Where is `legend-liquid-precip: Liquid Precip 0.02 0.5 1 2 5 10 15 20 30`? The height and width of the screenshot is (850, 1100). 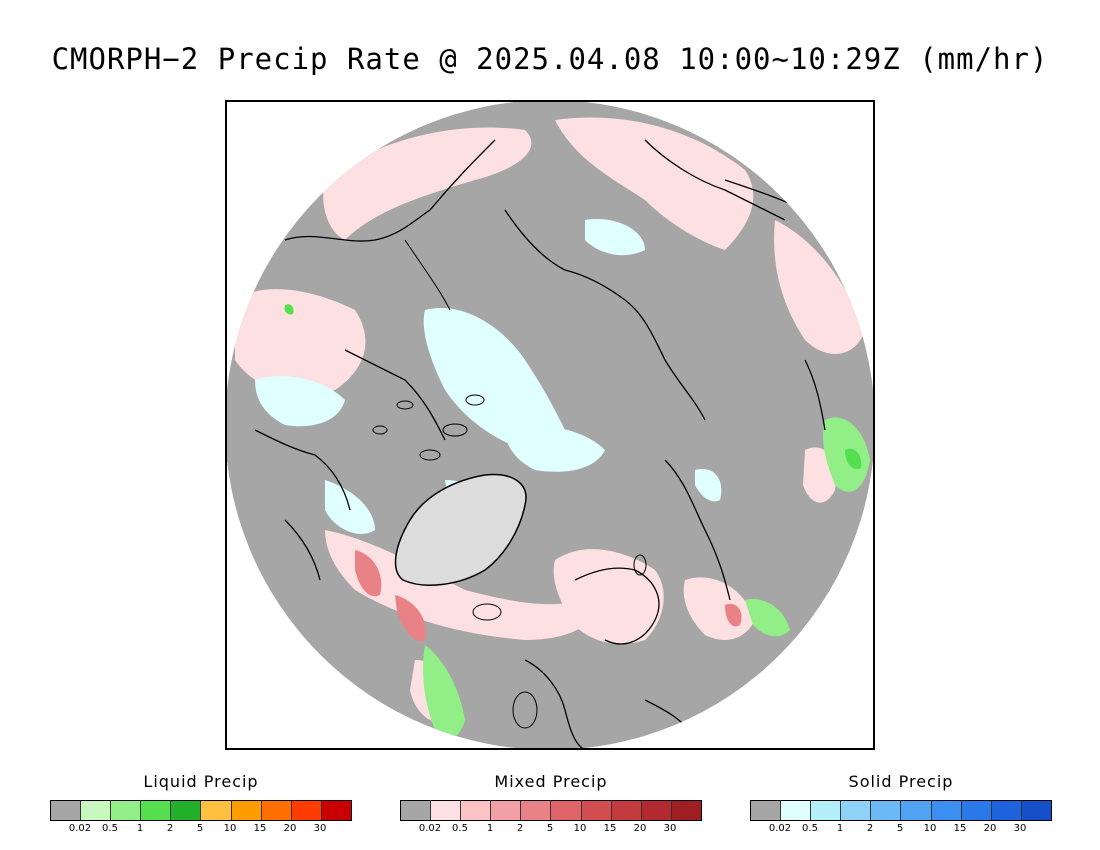 legend-liquid-precip: Liquid Precip 0.02 0.5 1 2 5 10 15 20 30 is located at coordinates (201, 804).